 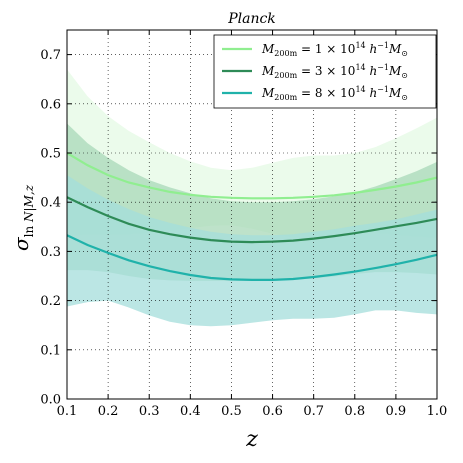 What do you see at coordinates (437, 411) in the screenshot?
I see `x-tick-label: 1.0` at bounding box center [437, 411].